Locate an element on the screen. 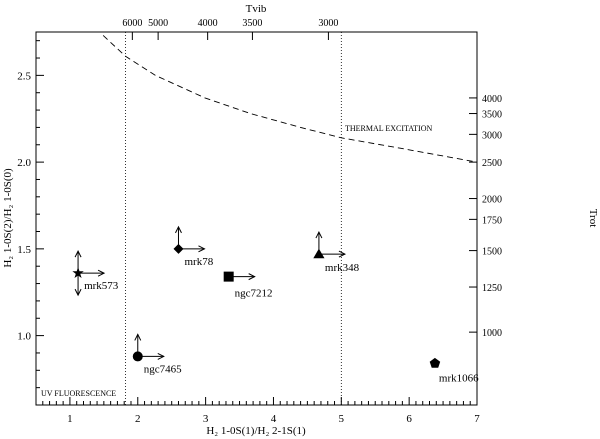 This screenshot has width=600, height=439. x-axis-label: H₂ 1-0S(1)/H₂ 2-1S(1) is located at coordinates (256, 431).